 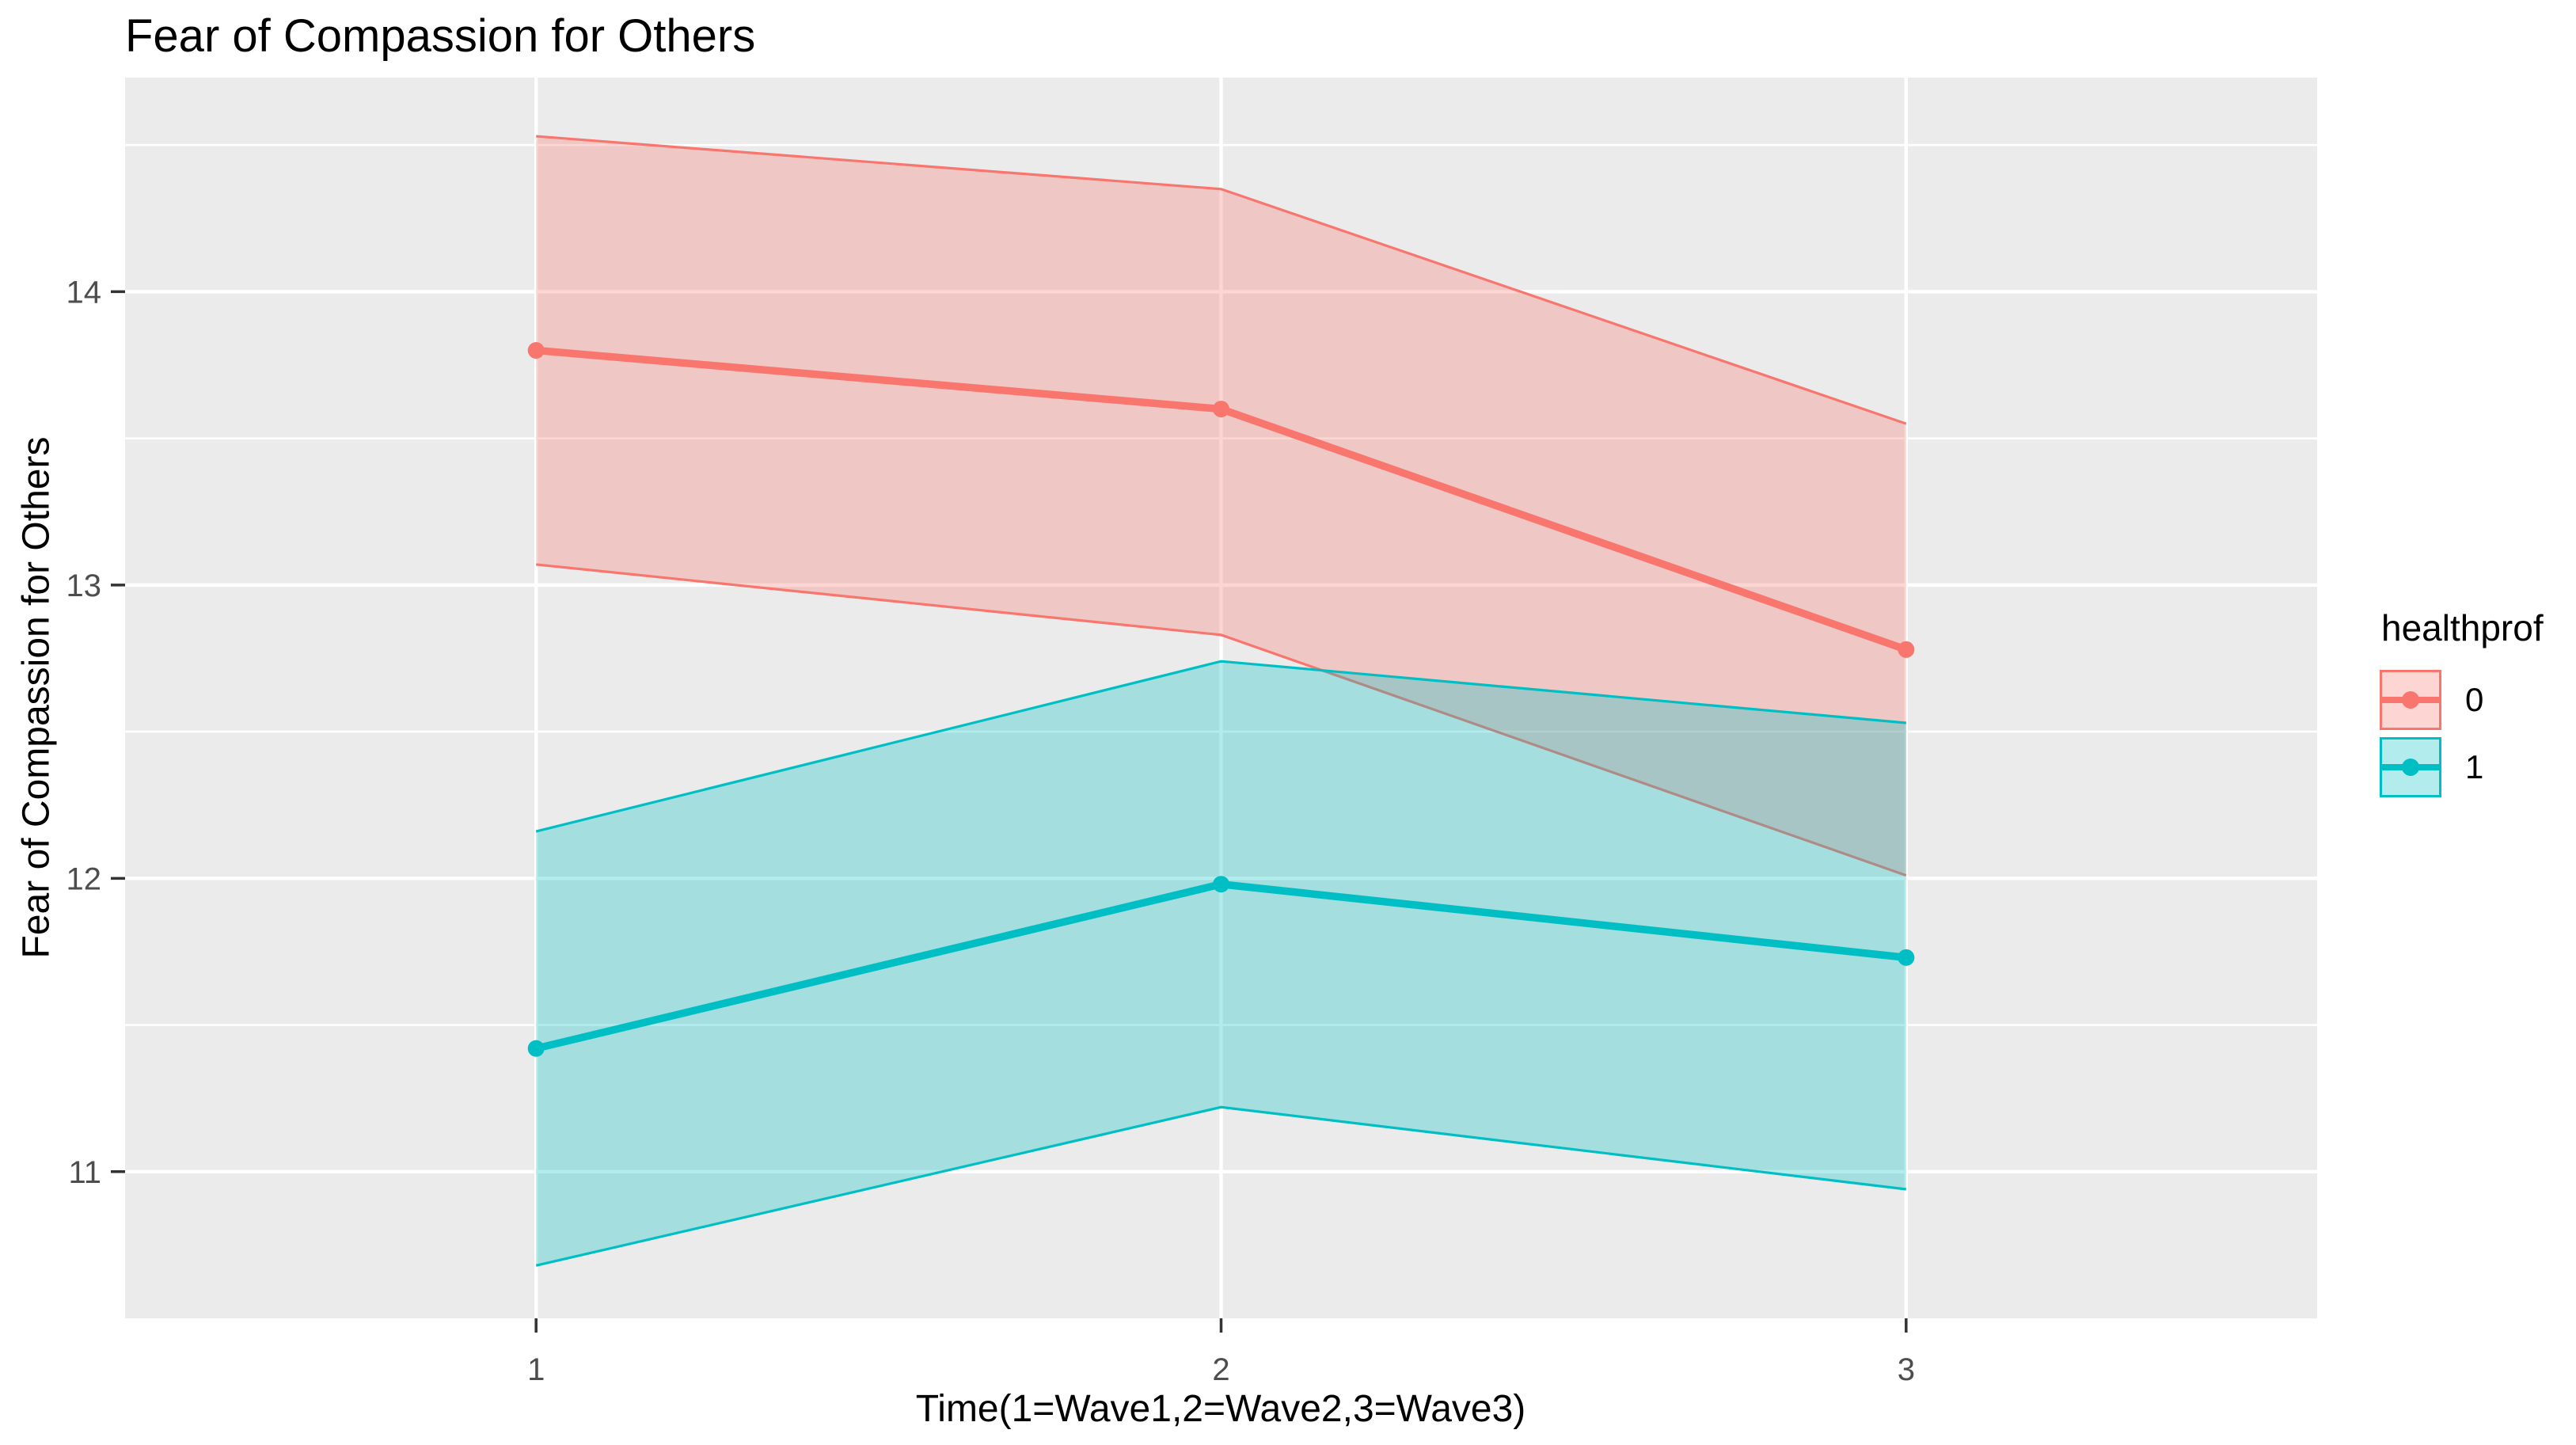 What do you see at coordinates (1220, 1369) in the screenshot?
I see `x-tick-label: 2` at bounding box center [1220, 1369].